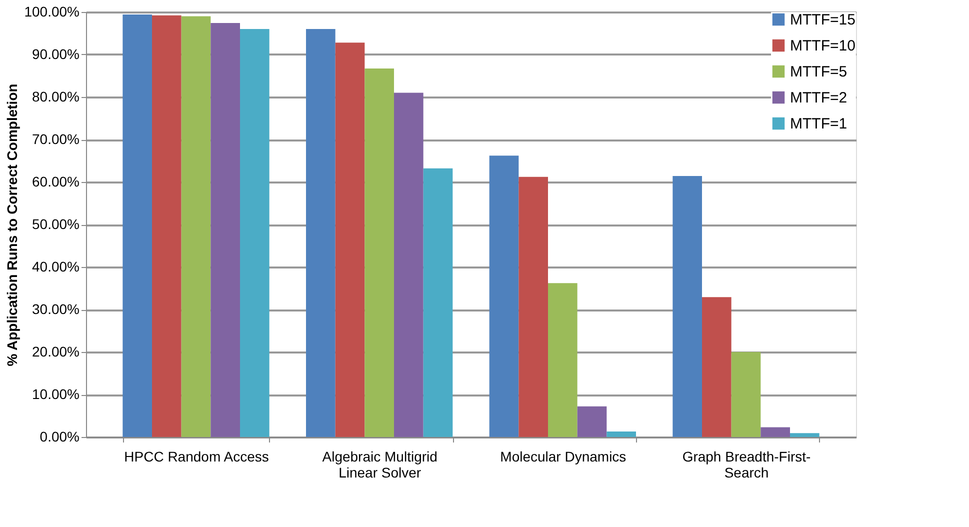 The height and width of the screenshot is (527, 969). Describe the element at coordinates (52, 12) in the screenshot. I see `y-tick-label: 100.00%` at that location.